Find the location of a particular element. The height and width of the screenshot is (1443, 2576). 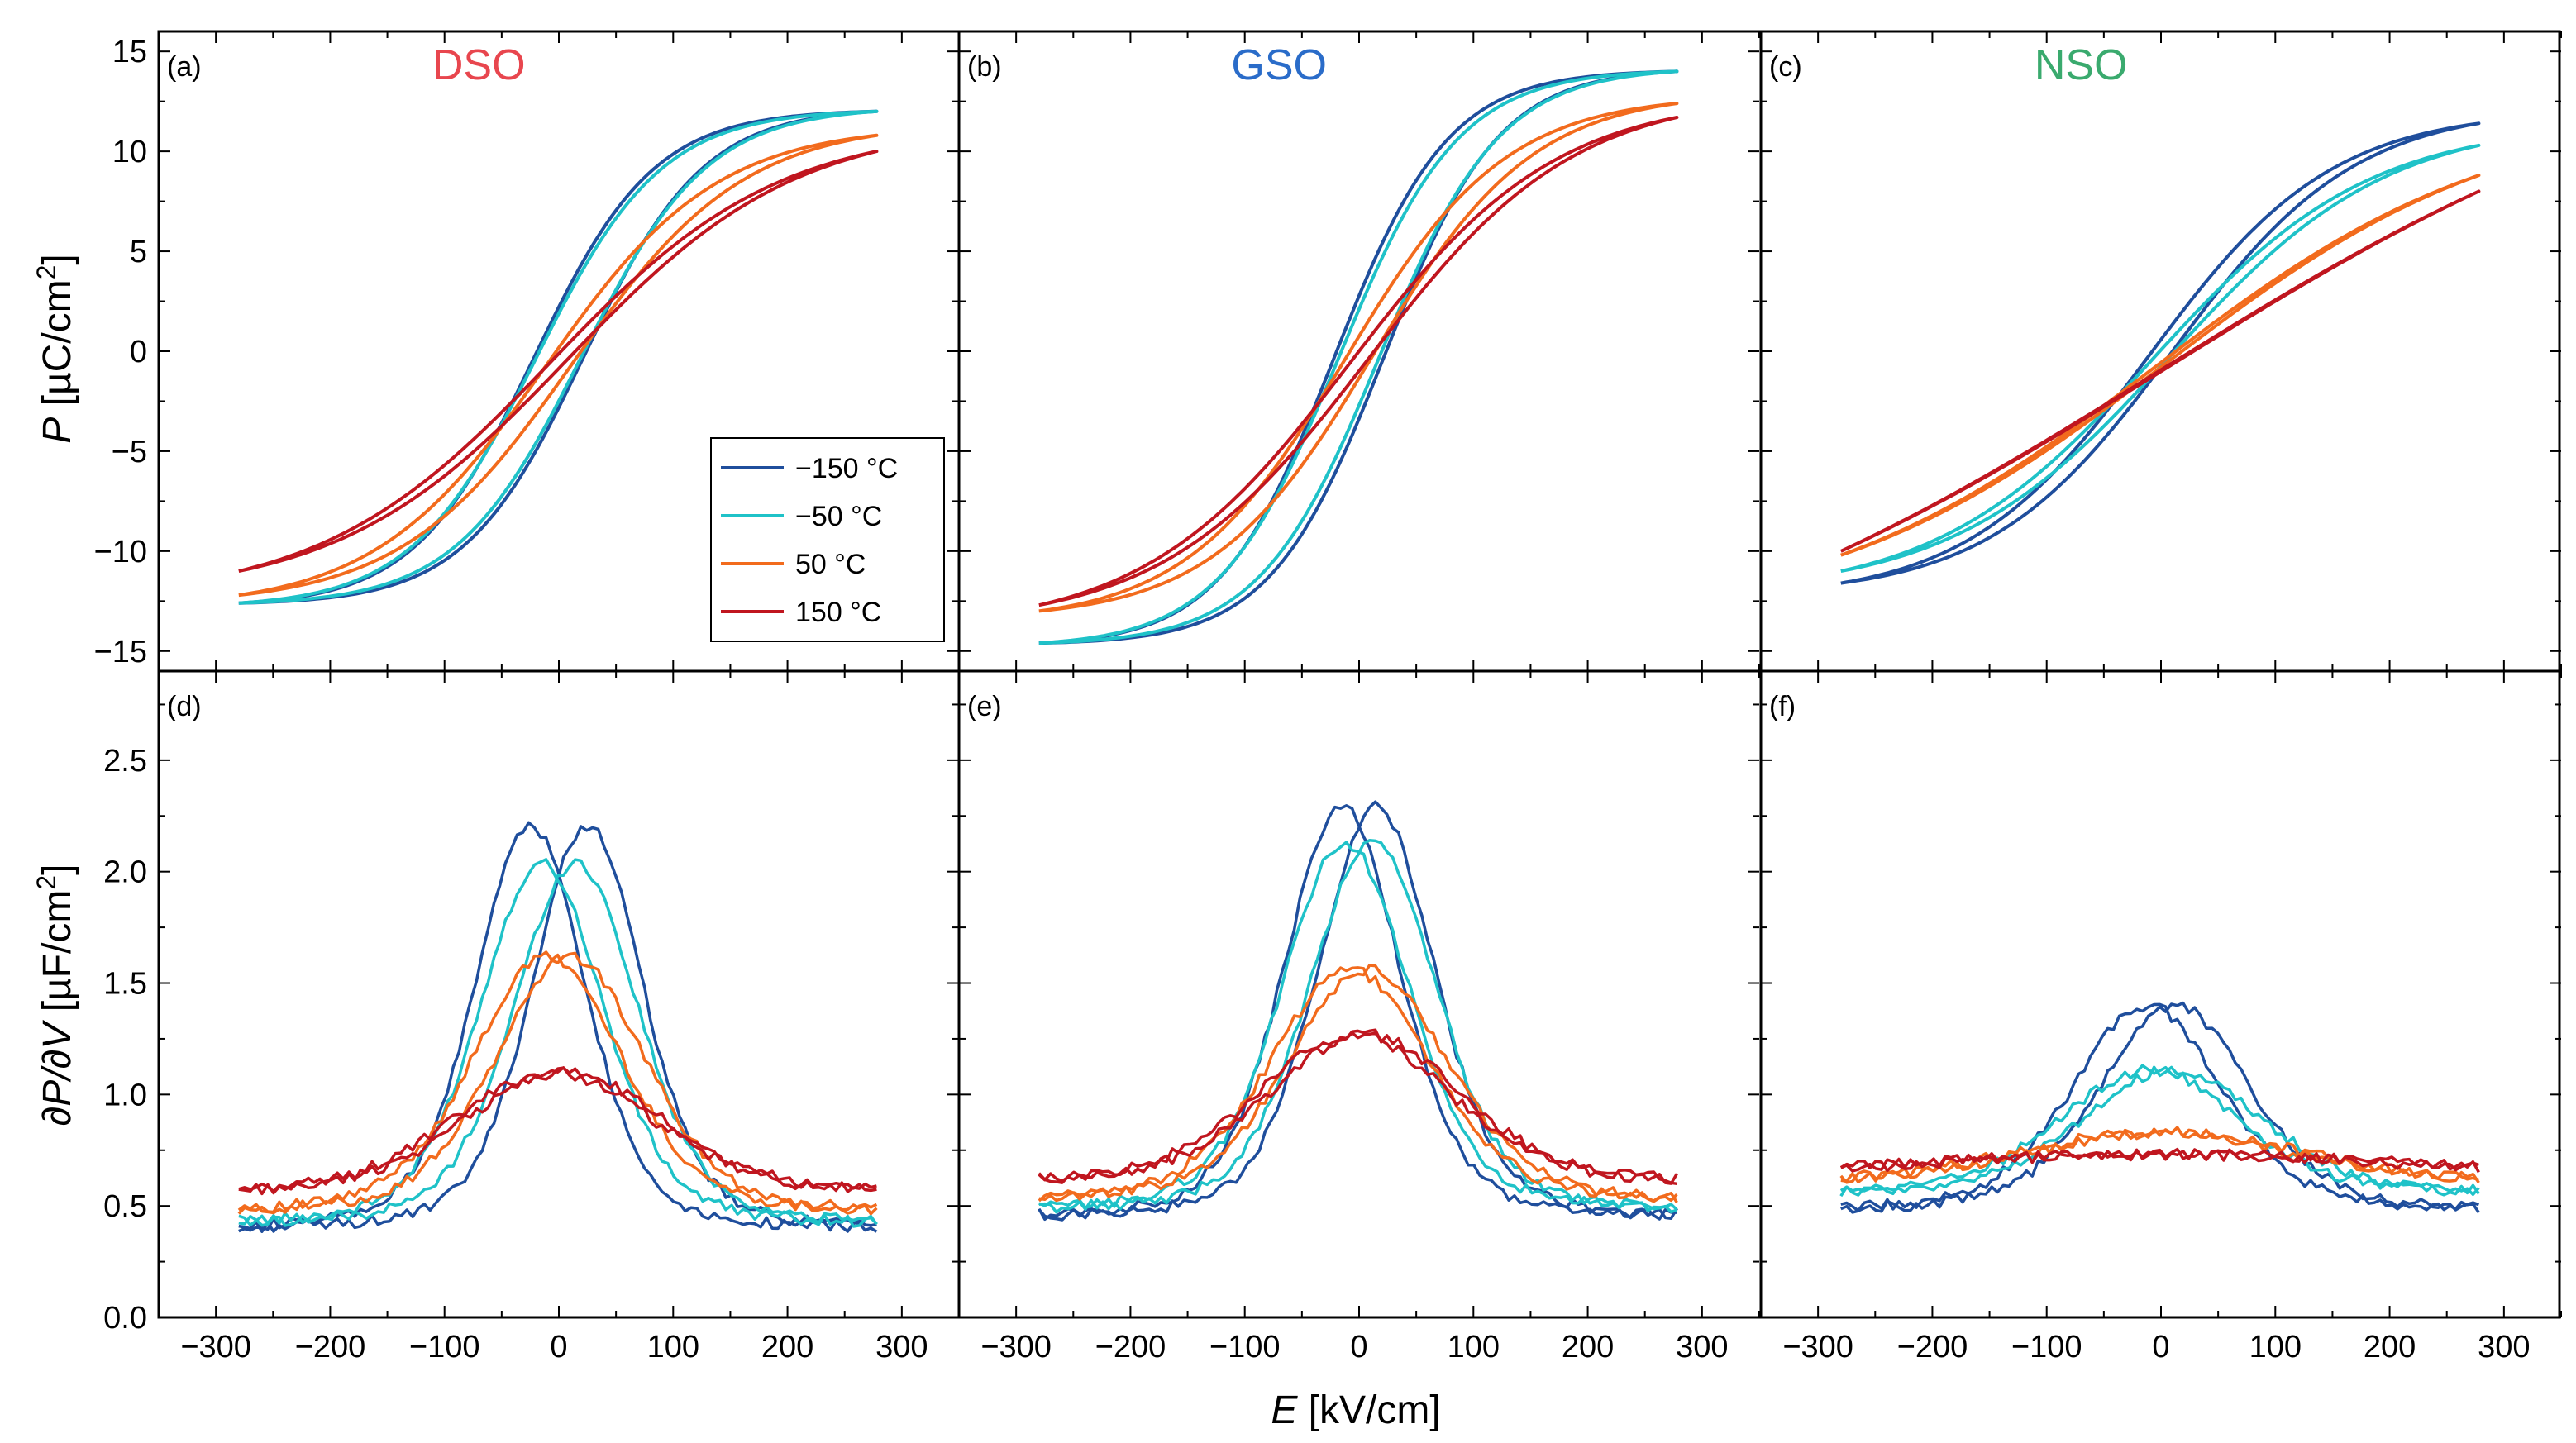

material-title: NSO is located at coordinates (2081, 65).